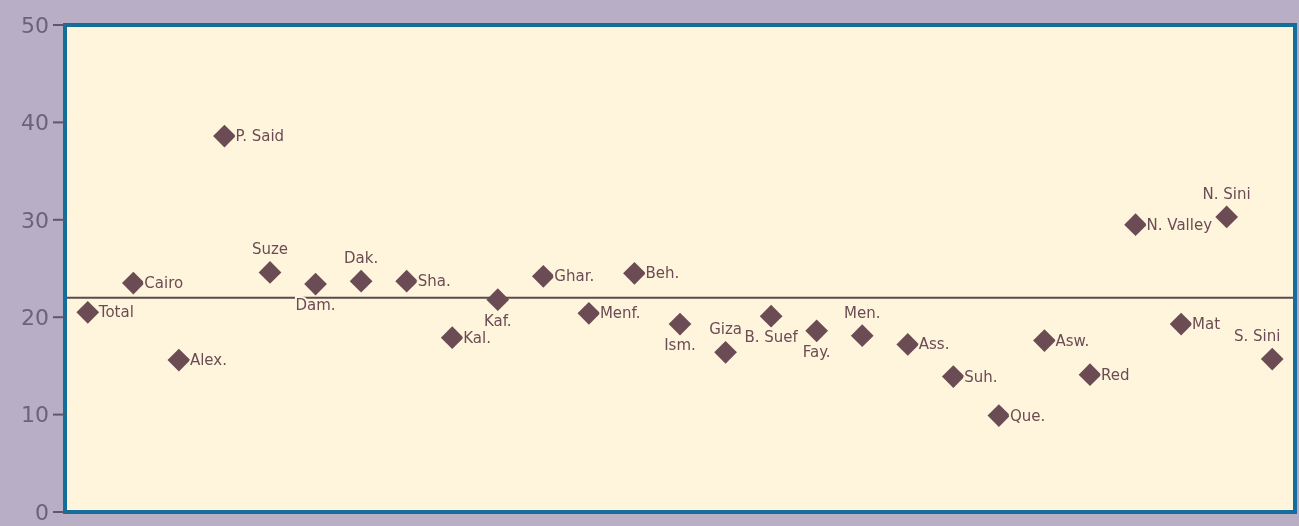 The width and height of the screenshot is (1299, 526). I want to click on y-tick-label: 50, so click(35, 25).